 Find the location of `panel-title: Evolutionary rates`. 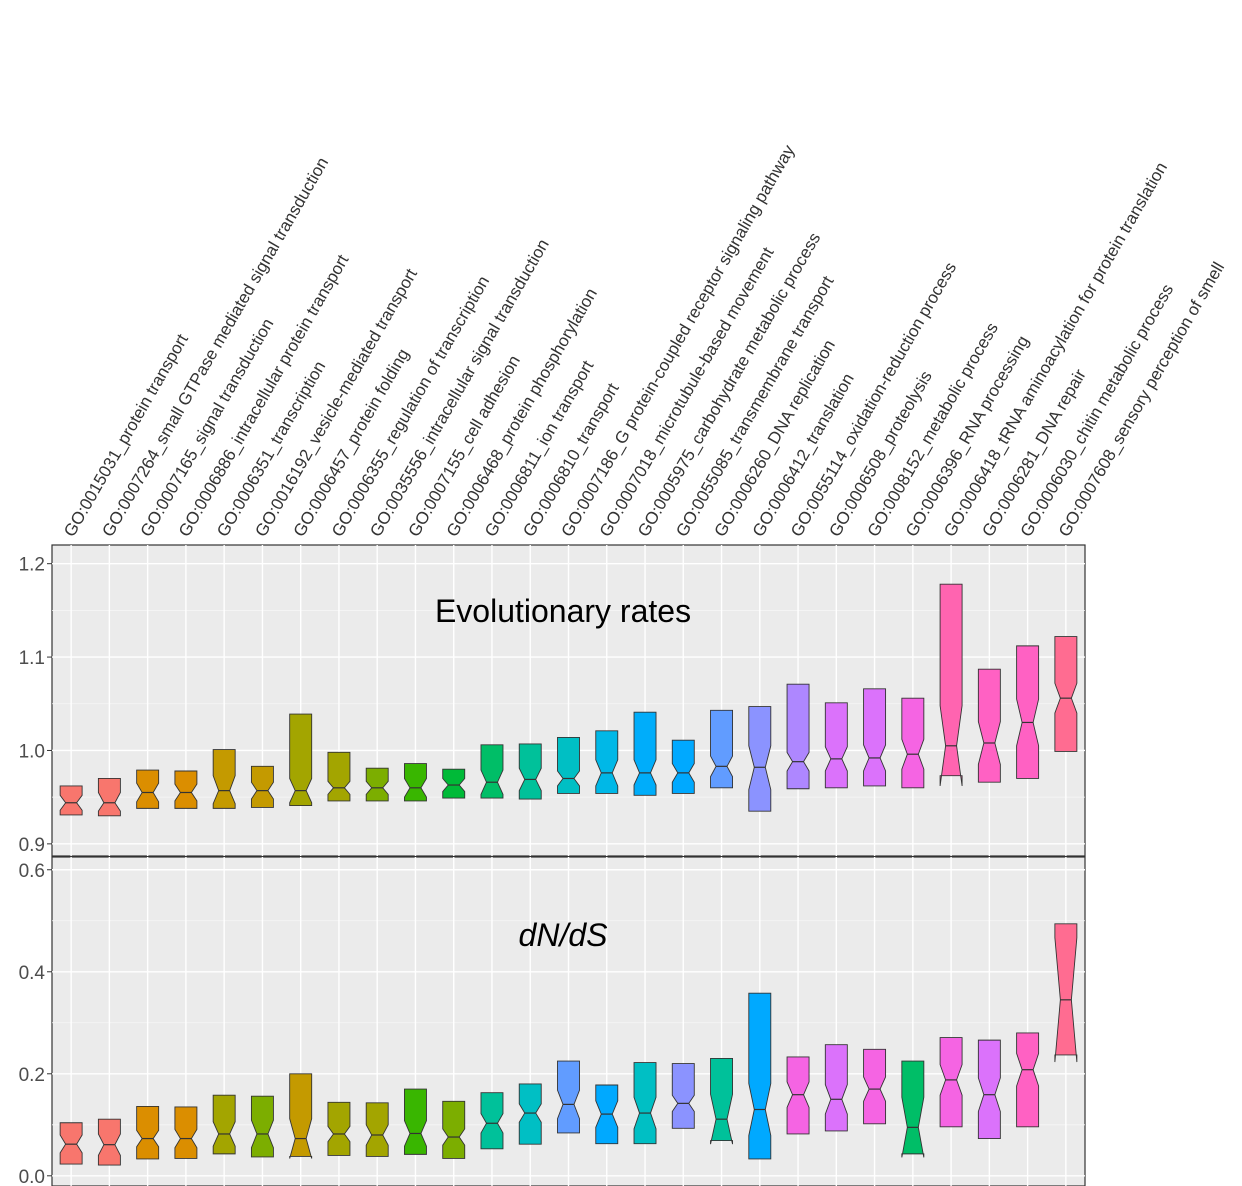

panel-title: Evolutionary rates is located at coordinates (563, 611).